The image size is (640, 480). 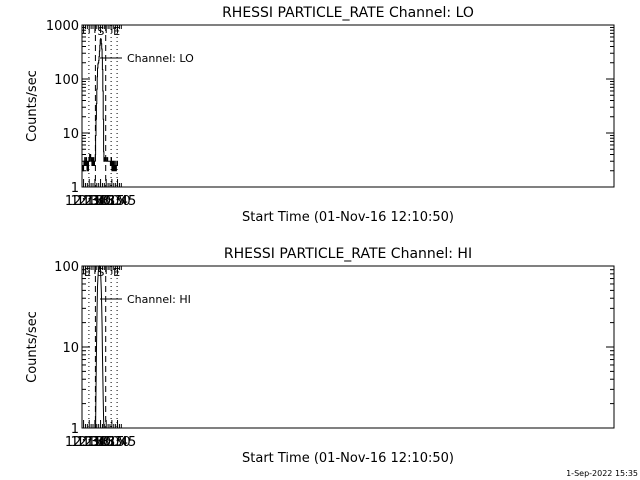 What do you see at coordinates (602, 473) in the screenshot?
I see `footer-timestamp: 1-Sep-2022 15:35` at bounding box center [602, 473].